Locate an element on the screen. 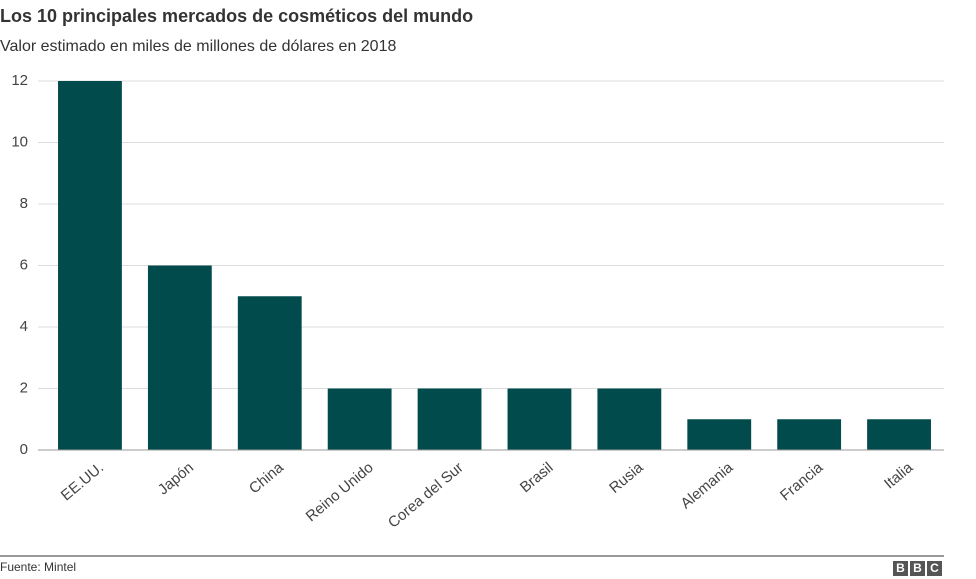 This screenshot has height=579, width=976. x-tick-label: EE.UU. is located at coordinates (82, 481).